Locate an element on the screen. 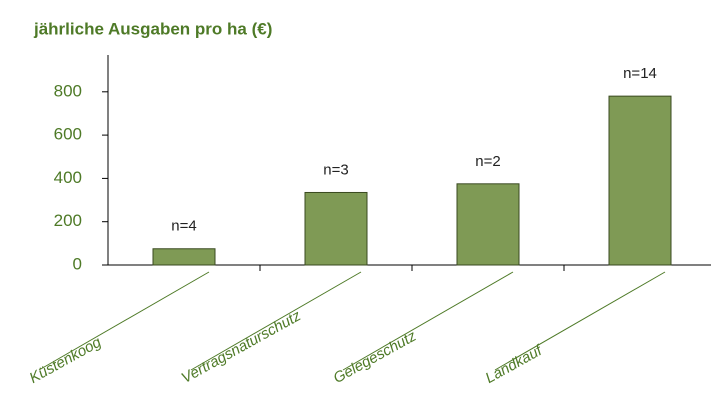 This screenshot has height=401, width=711. y-tick-label: 200 is located at coordinates (68, 220).